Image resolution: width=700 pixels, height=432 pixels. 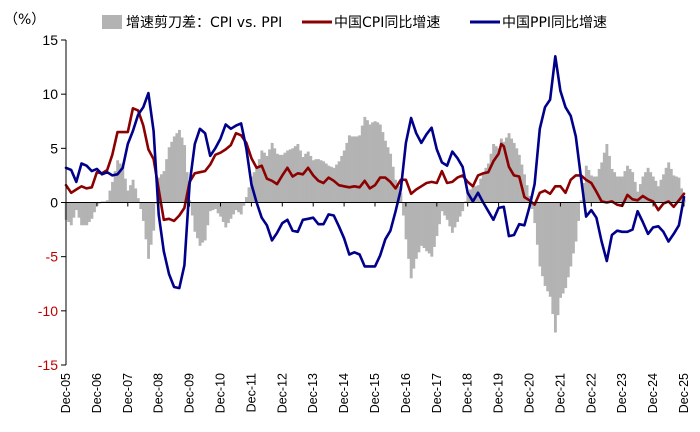 What do you see at coordinates (622, 393) in the screenshot?
I see `x-tick-label: Dec-23` at bounding box center [622, 393].